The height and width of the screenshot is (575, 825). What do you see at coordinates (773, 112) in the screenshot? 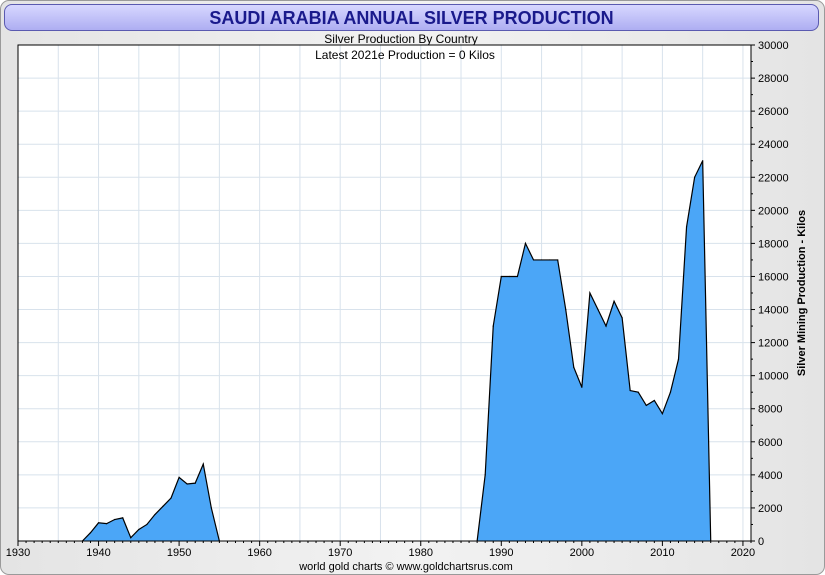
I see `y-tick-label: 26000` at bounding box center [773, 112].